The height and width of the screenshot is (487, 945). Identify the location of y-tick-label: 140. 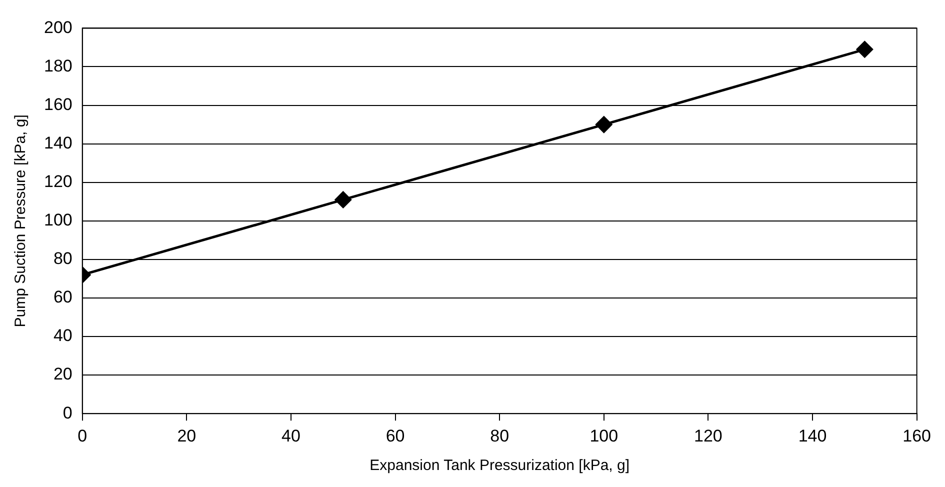
(58, 143).